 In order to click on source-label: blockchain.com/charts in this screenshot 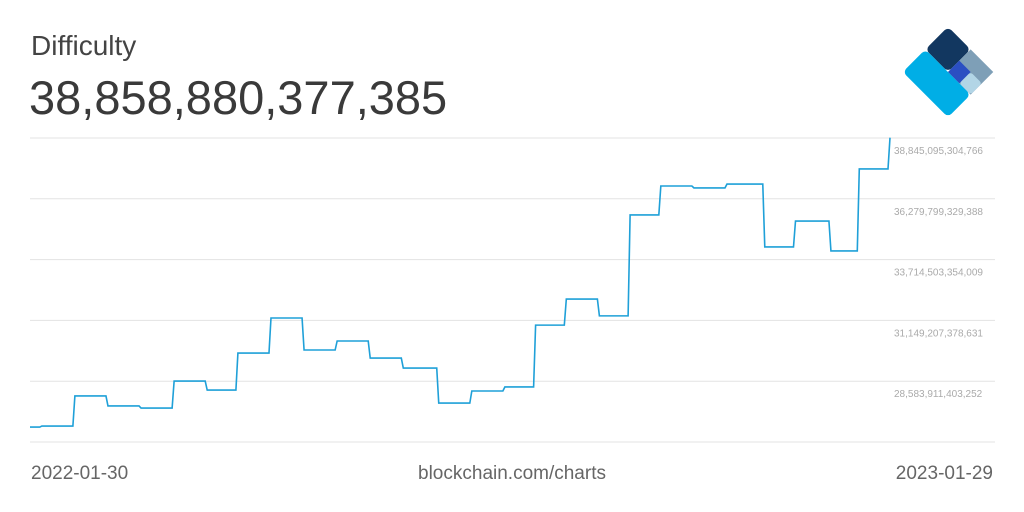, I will do `click(512, 473)`.